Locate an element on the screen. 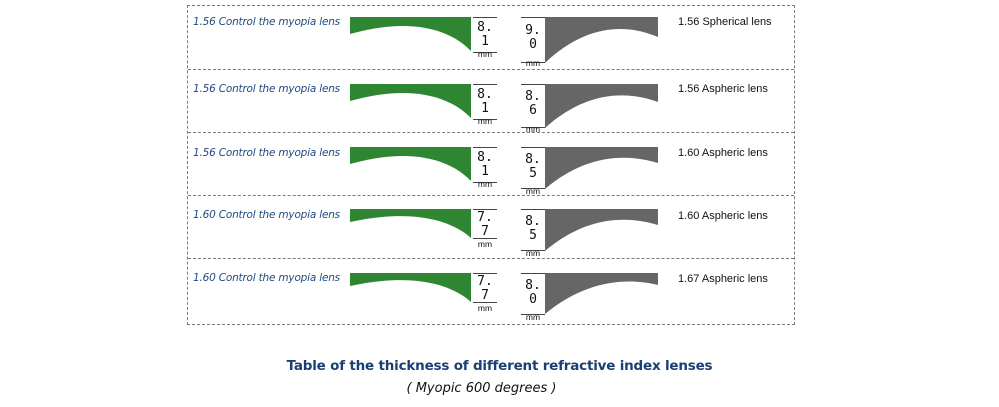  compare-lens-label: 1.67 Aspheric lens is located at coordinates (723, 279).